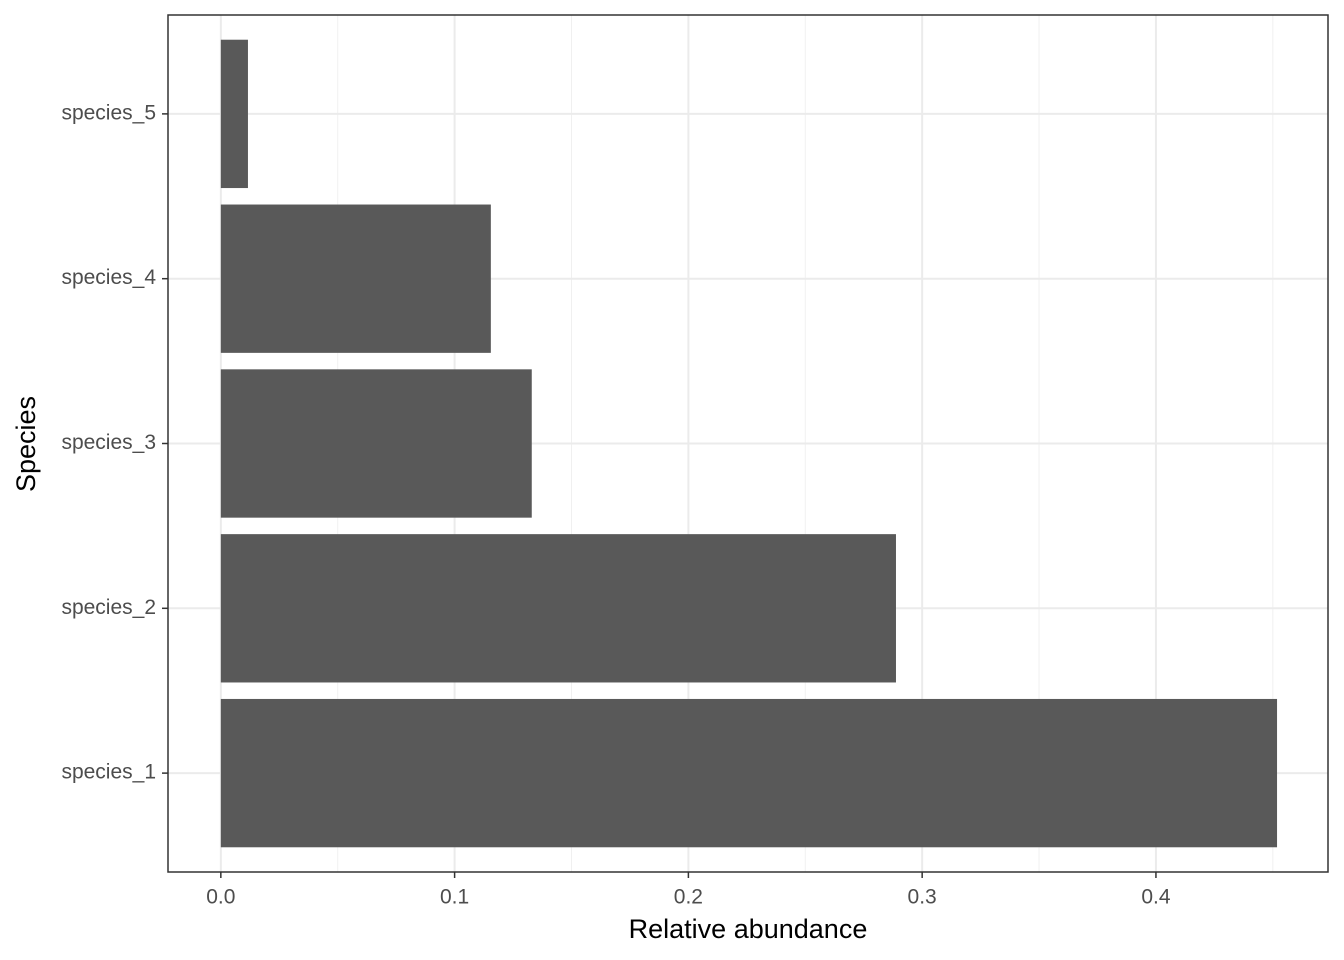 This screenshot has height=960, width=1344. Describe the element at coordinates (454, 897) in the screenshot. I see `x-tick-label: 0.1` at that location.